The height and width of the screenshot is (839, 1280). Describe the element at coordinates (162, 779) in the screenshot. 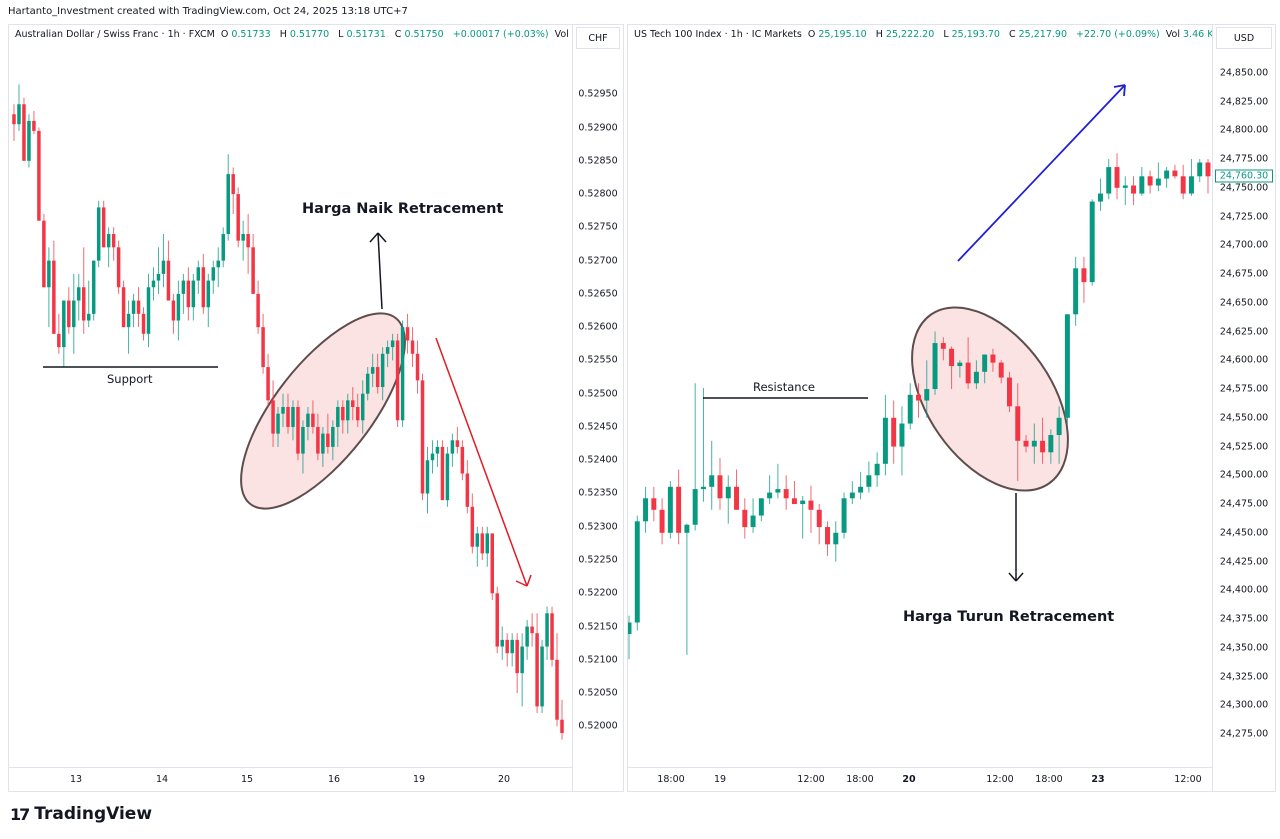

I see `time-tick: 14` at that location.